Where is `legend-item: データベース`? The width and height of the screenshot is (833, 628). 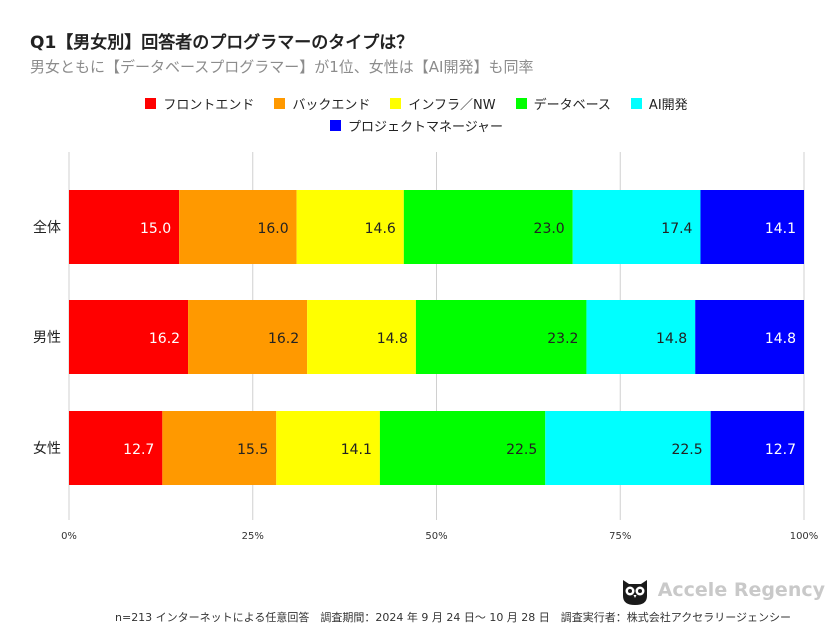 legend-item: データベース is located at coordinates (563, 103).